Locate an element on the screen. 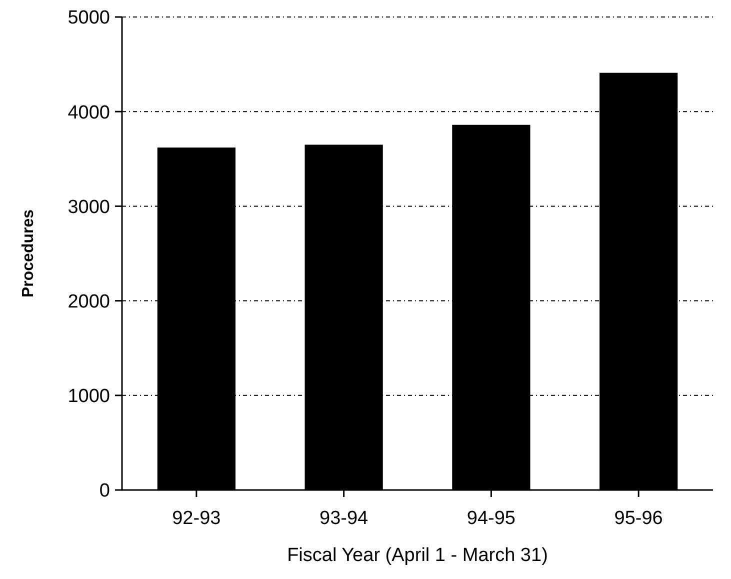  x-axis-title: Fiscal Year (April 1 - March 31) is located at coordinates (417, 555).